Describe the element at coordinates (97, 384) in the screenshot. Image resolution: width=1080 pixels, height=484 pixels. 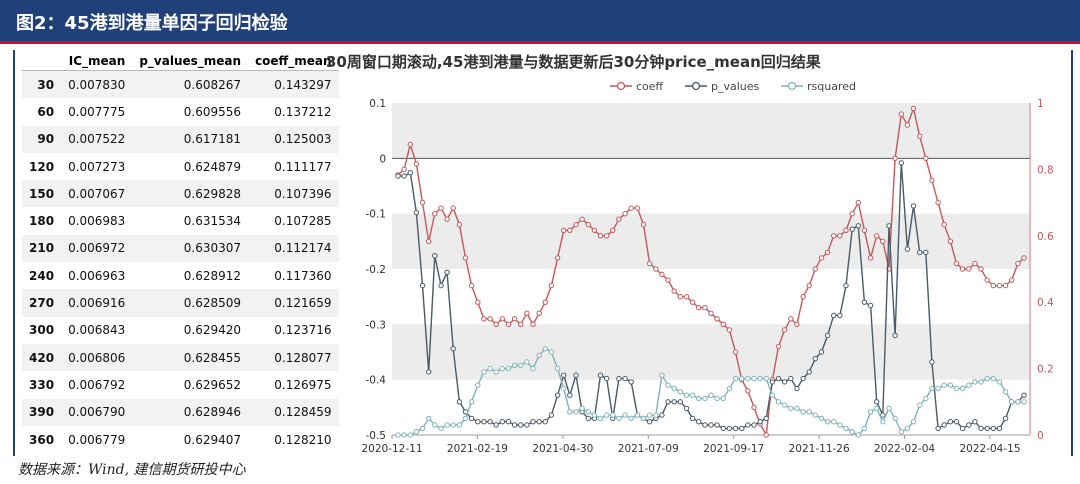
I see `table-cell: 0.006792` at that location.